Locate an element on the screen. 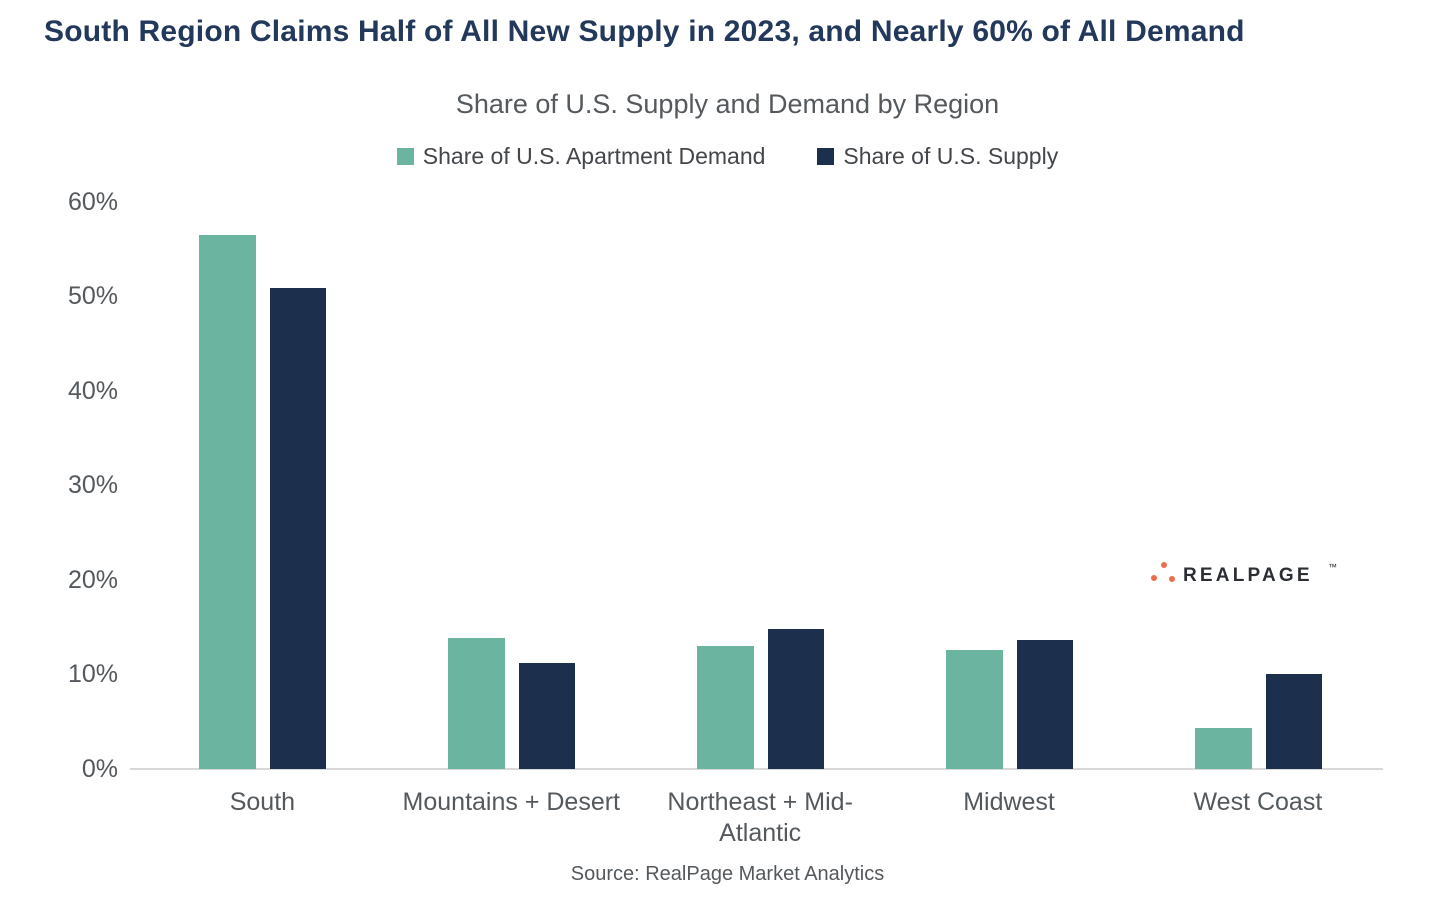 This screenshot has height=903, width=1455. realpage-logo: REALPAGE ™ is located at coordinates (1246, 575).